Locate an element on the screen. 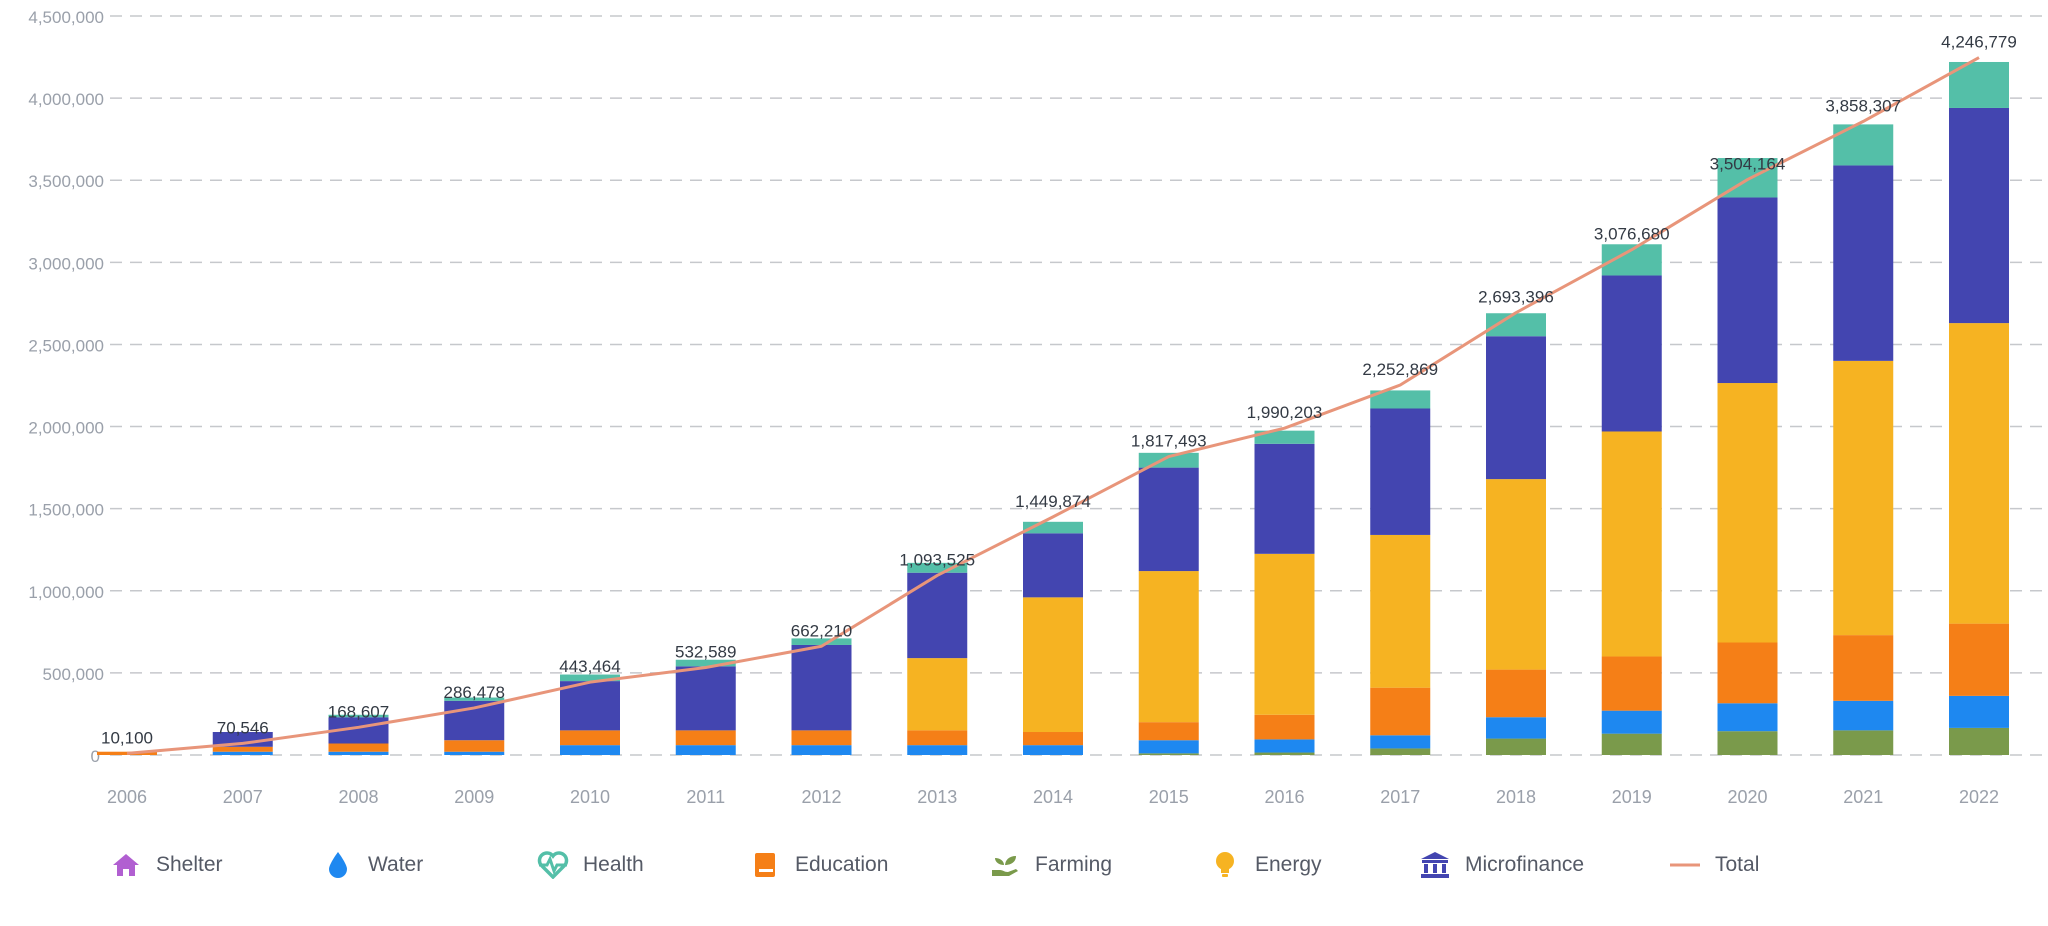  book-icon is located at coordinates (765, 865).